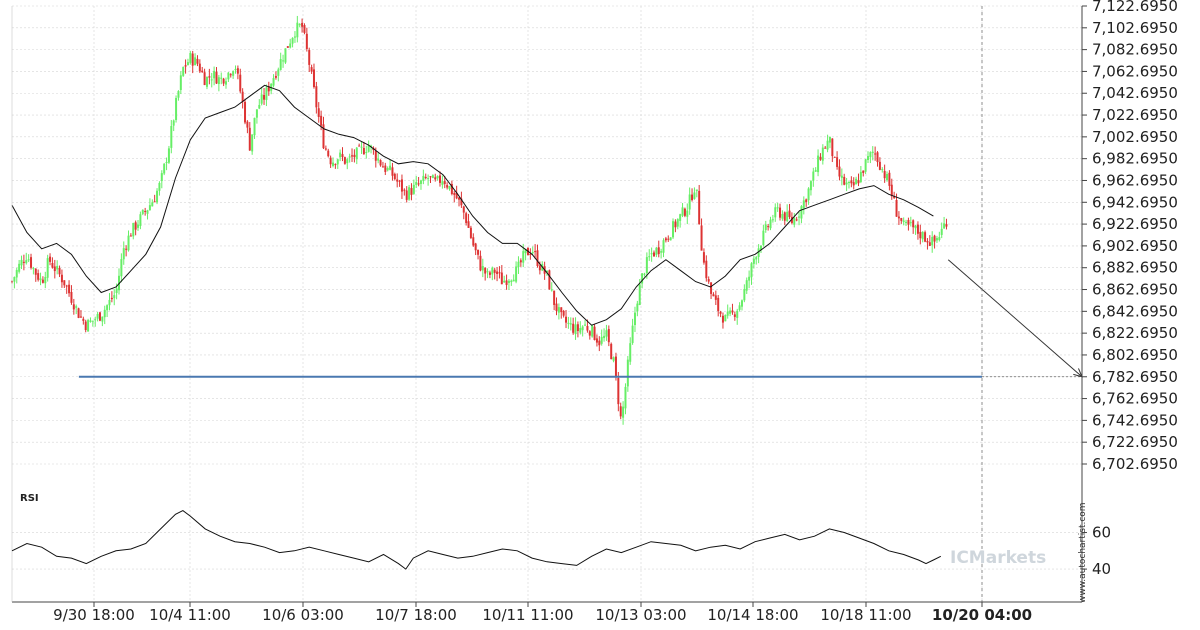  Describe the element at coordinates (1135, 115) in the screenshot. I see `y-tick-label: 7,022.6950` at that location.